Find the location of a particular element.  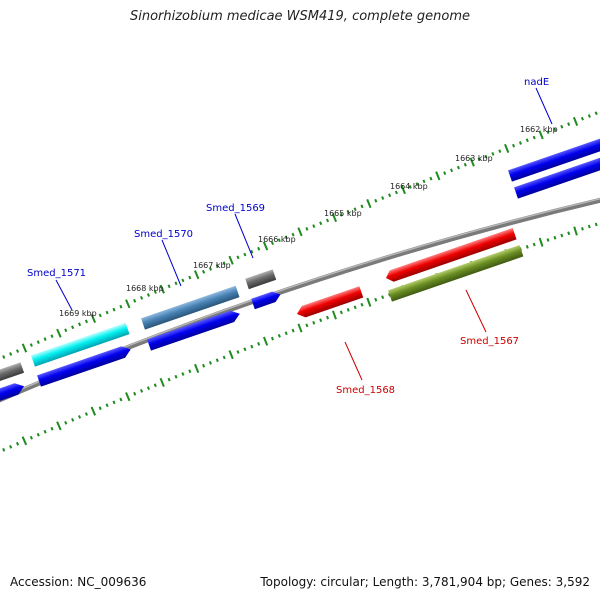

gene-smed-1571-outer is located at coordinates (80, 344).